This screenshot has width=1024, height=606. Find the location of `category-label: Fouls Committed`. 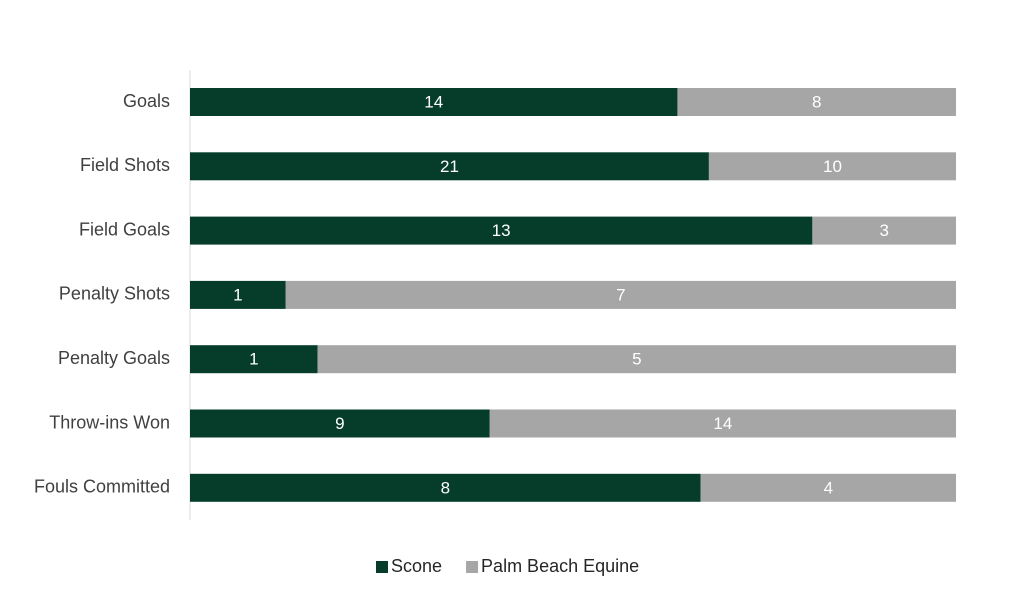

category-label: Fouls Committed is located at coordinates (102, 487).